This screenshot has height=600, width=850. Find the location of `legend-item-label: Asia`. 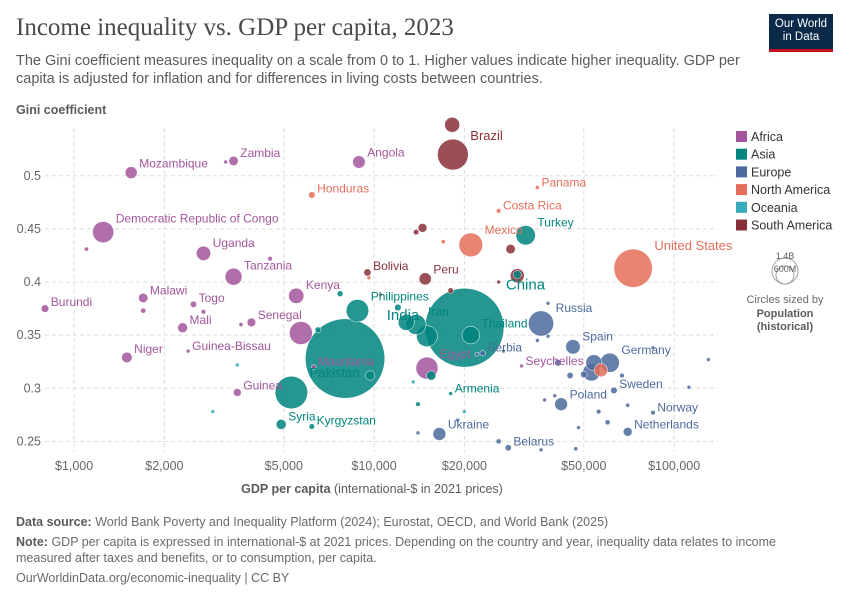

legend-item-label: Asia is located at coordinates (763, 155).